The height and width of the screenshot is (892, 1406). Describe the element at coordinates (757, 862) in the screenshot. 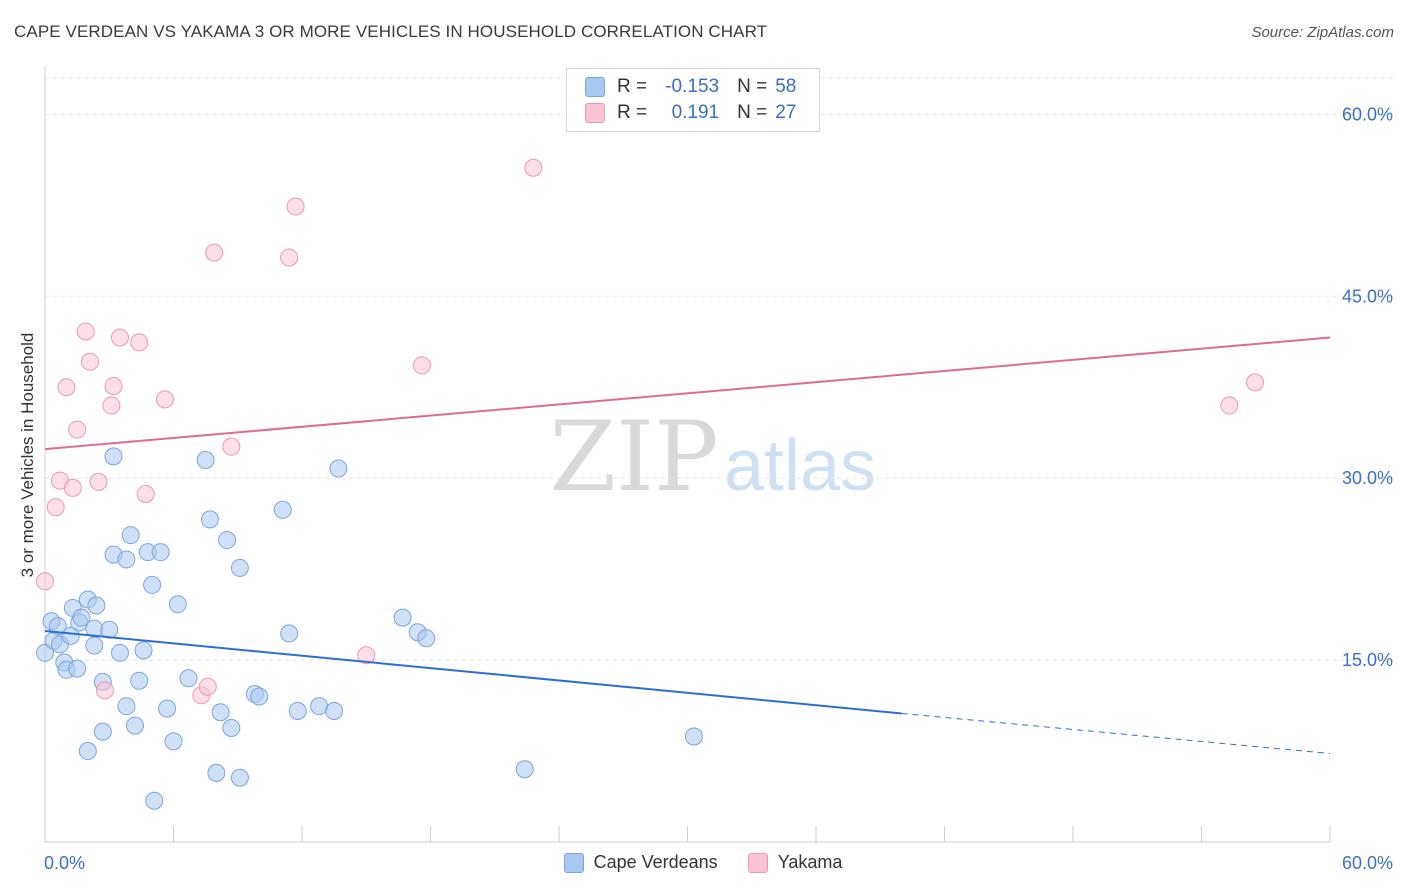

I see `series-swatch-pink` at that location.